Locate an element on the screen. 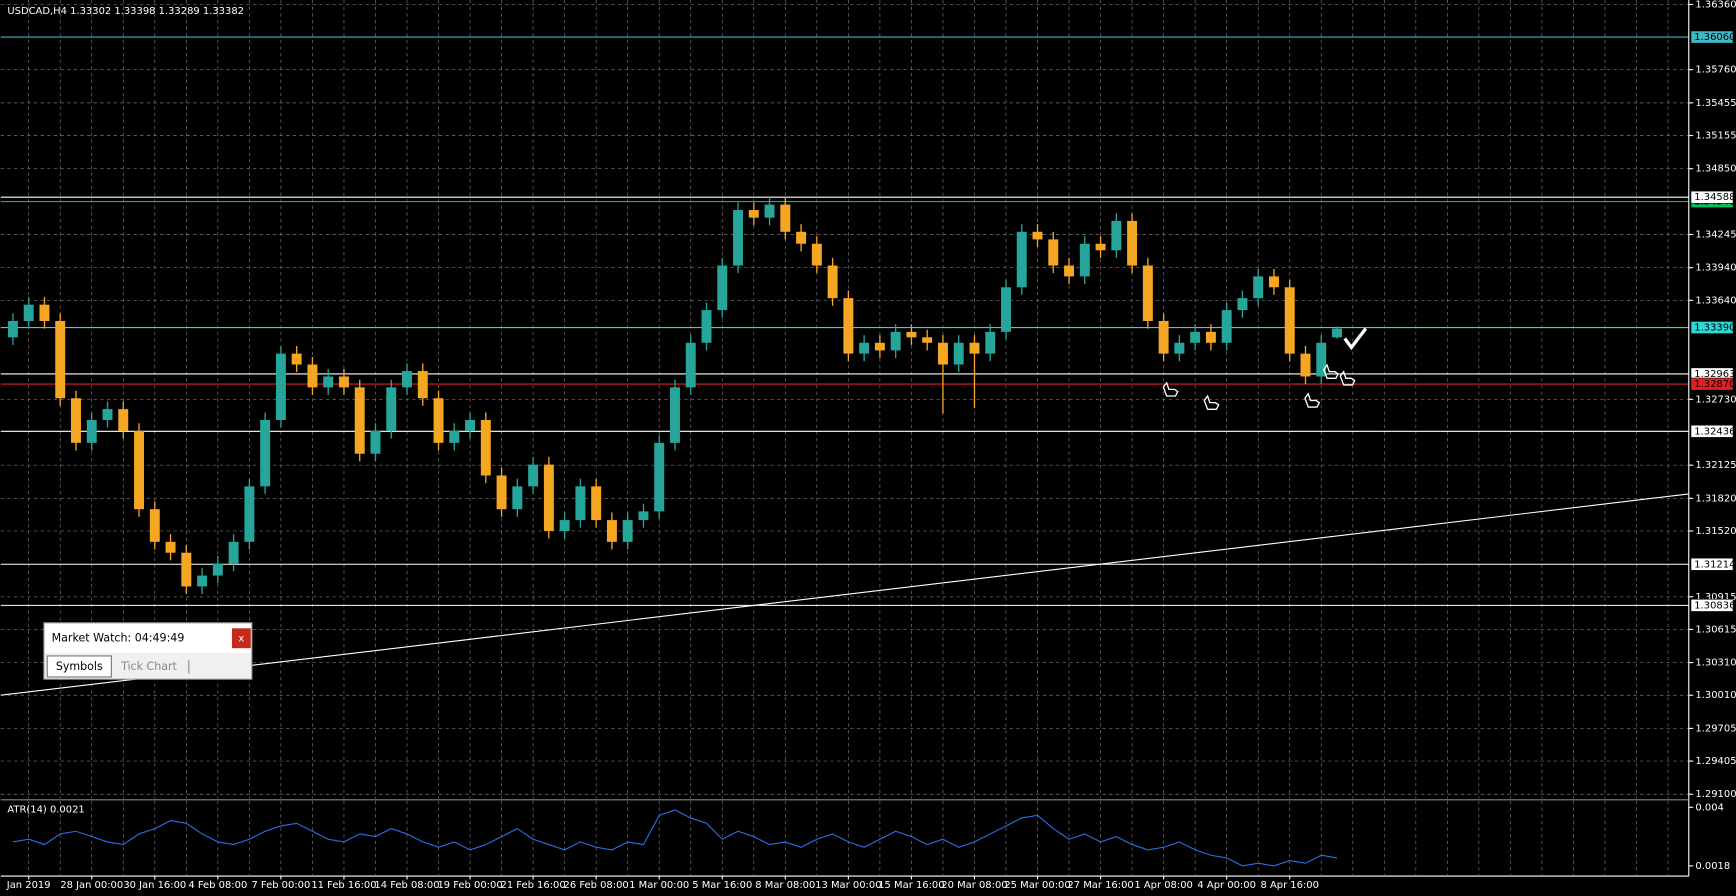  x-tick-label: Jan 2019 is located at coordinates (28, 885).